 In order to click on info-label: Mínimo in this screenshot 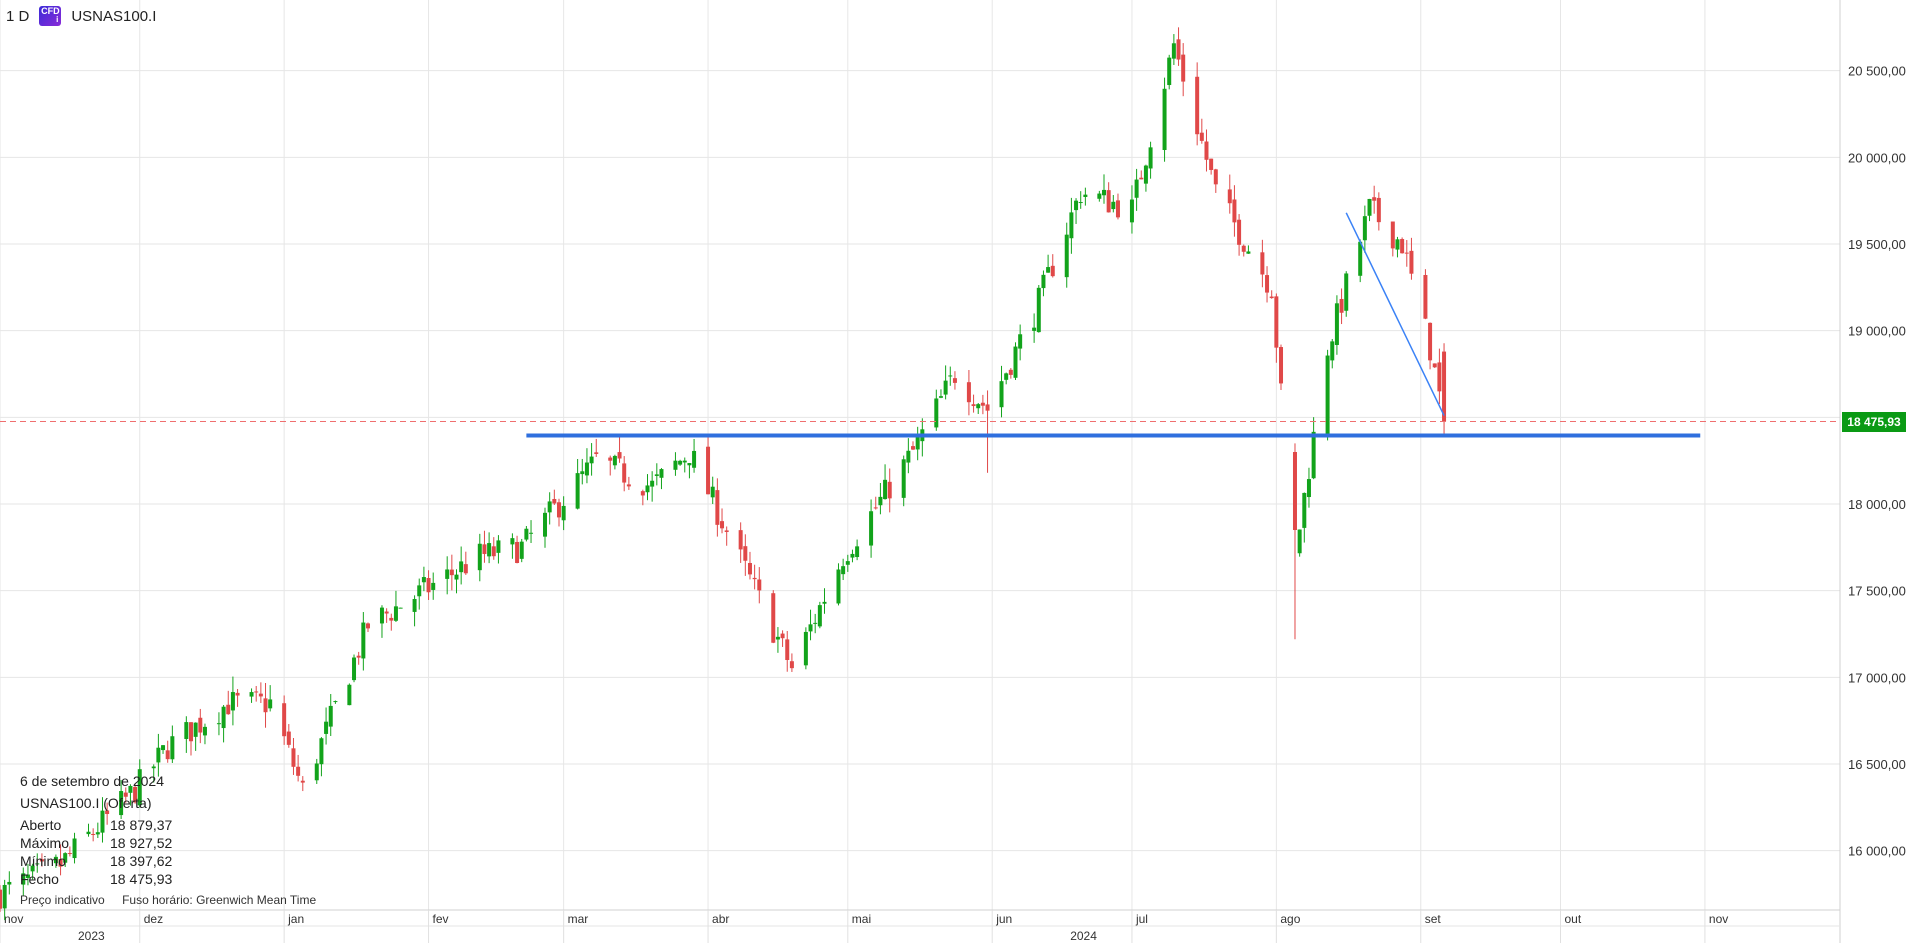, I will do `click(43, 861)`.